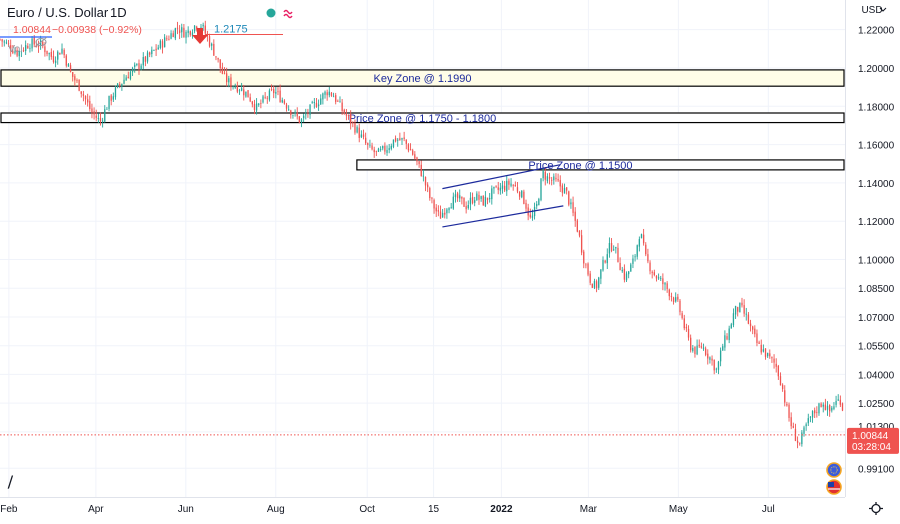  Describe the element at coordinates (876, 375) in the screenshot. I see `y-tick-label: 1.04000` at that location.